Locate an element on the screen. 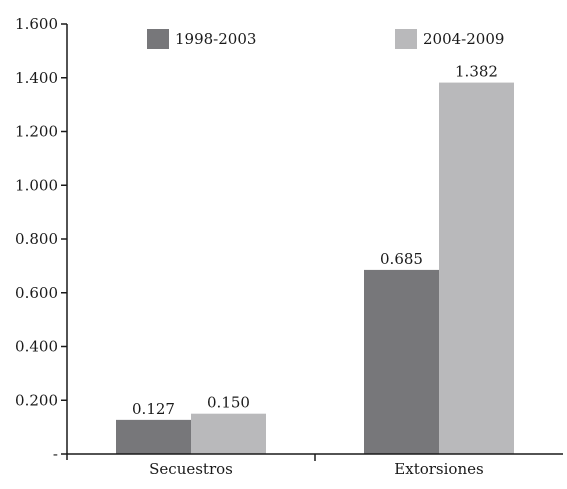 The height and width of the screenshot is (489, 567). y-tick-label: 1.200 is located at coordinates (36, 132).